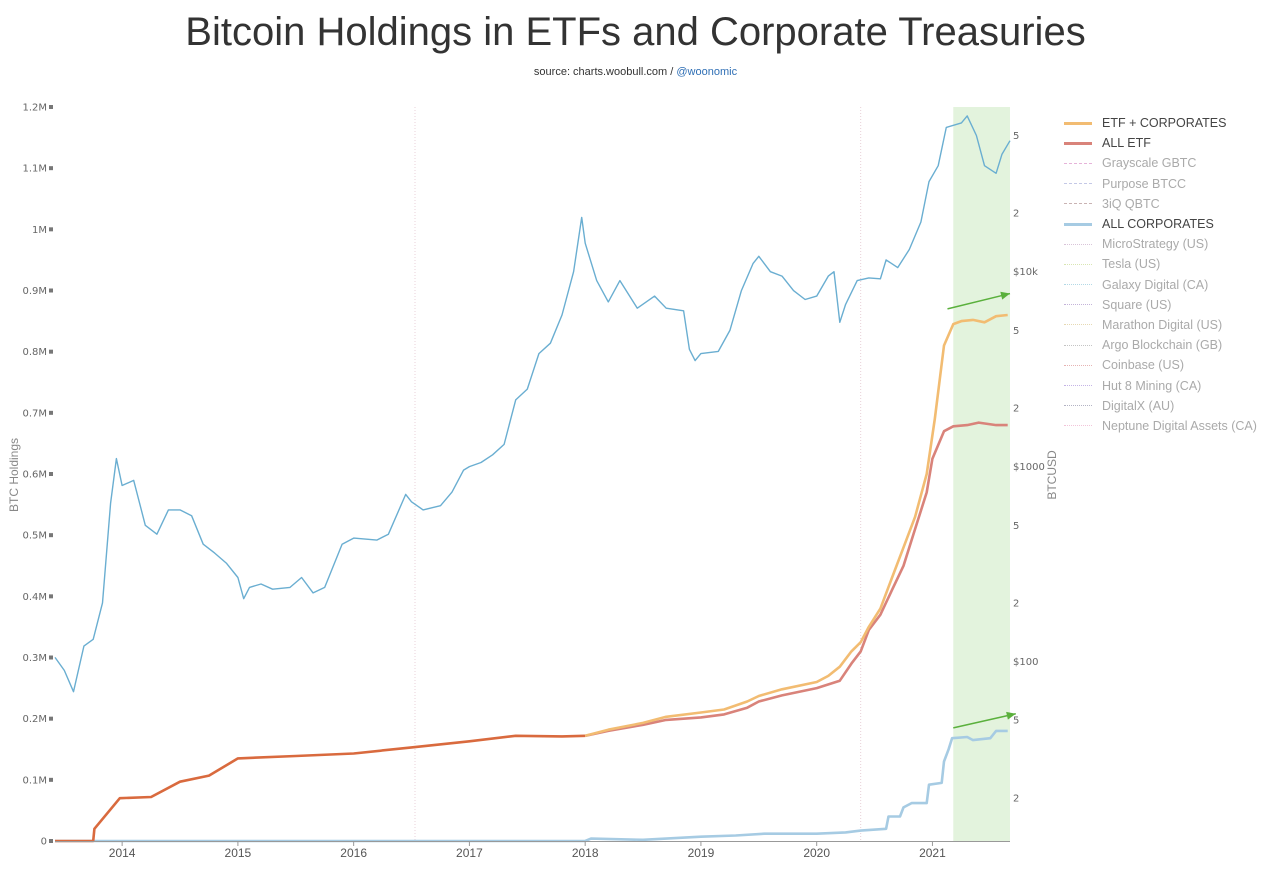 This screenshot has height=875, width=1271. I want to click on legend-label: Square (US), so click(1137, 304).